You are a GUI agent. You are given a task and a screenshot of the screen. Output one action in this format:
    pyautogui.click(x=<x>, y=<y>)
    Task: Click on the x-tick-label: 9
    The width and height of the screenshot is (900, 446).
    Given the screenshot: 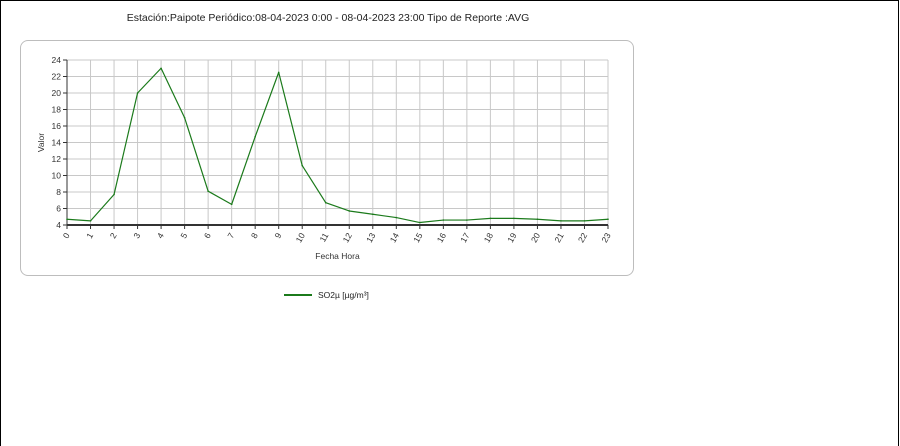 What is the action you would take?
    pyautogui.click(x=277, y=235)
    